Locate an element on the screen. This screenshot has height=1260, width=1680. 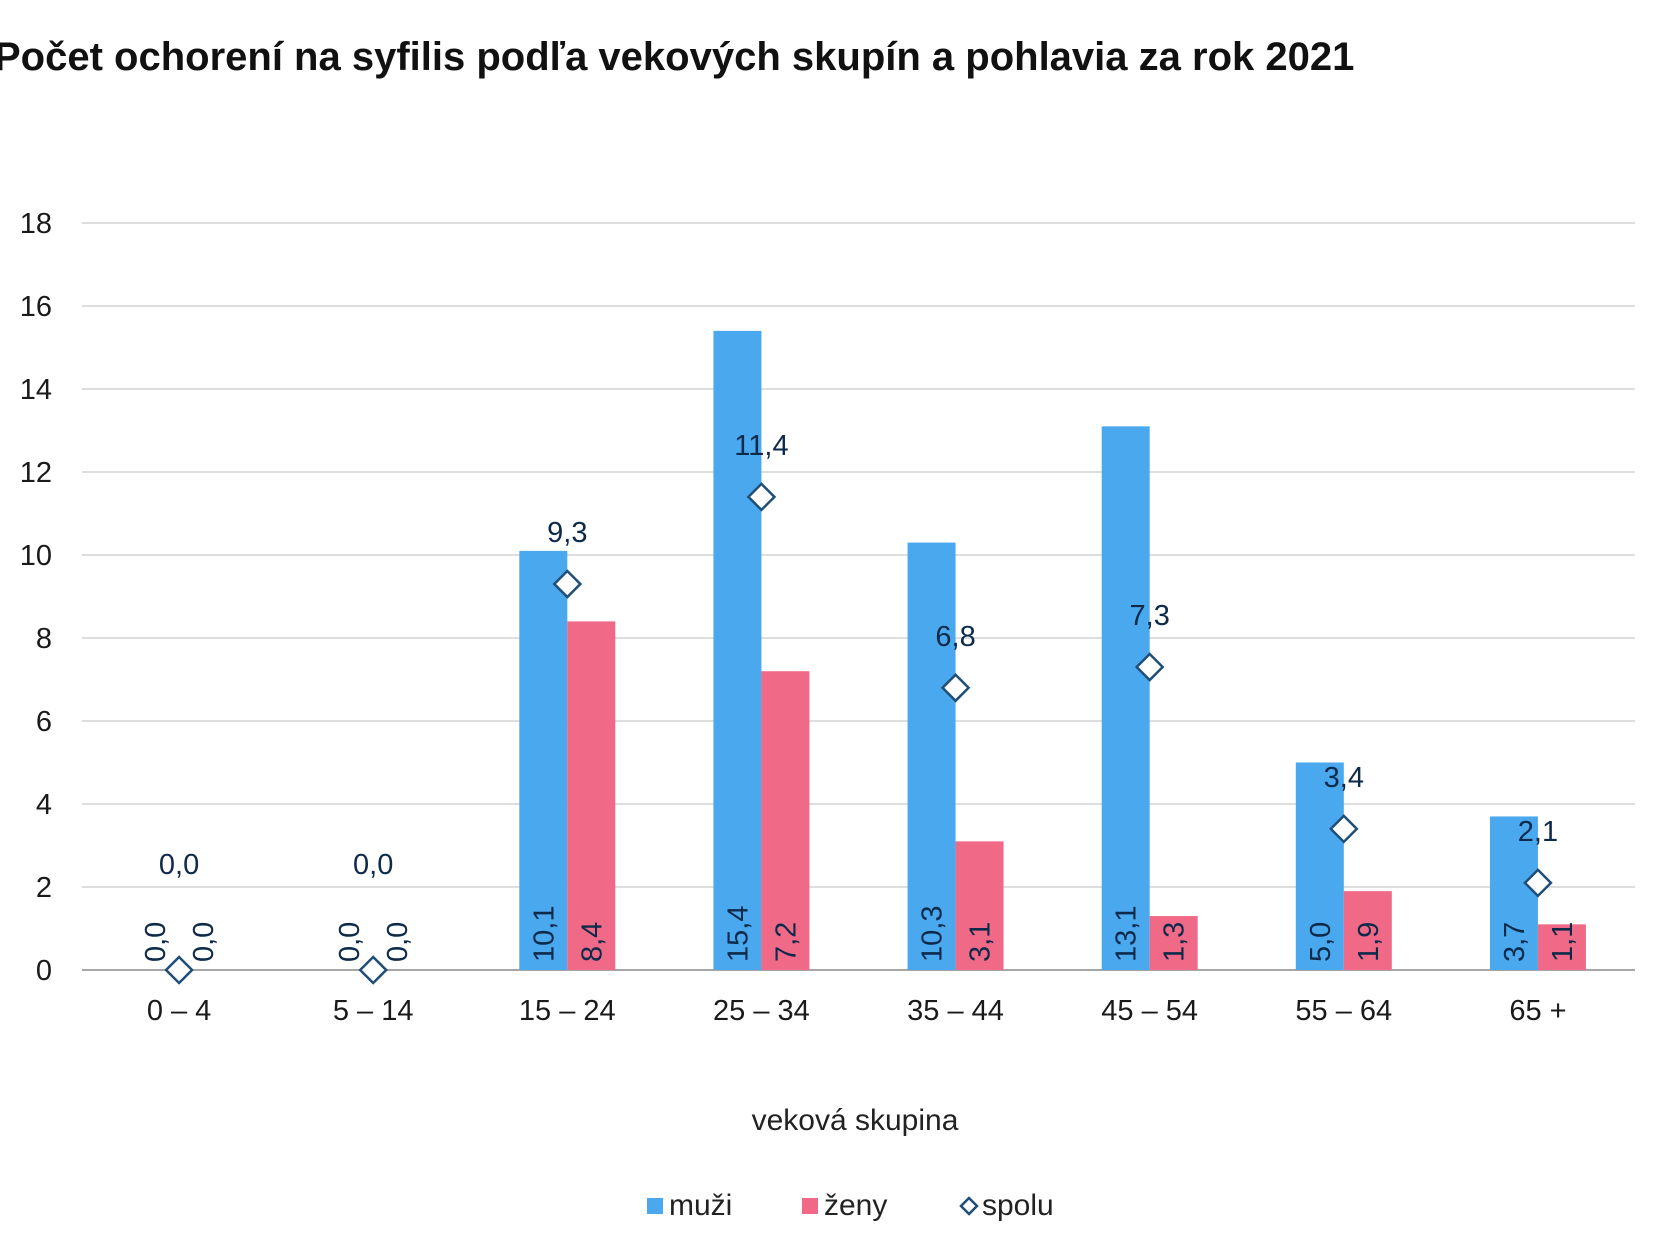
data-label-zeny: 1,1 is located at coordinates (1563, 942).